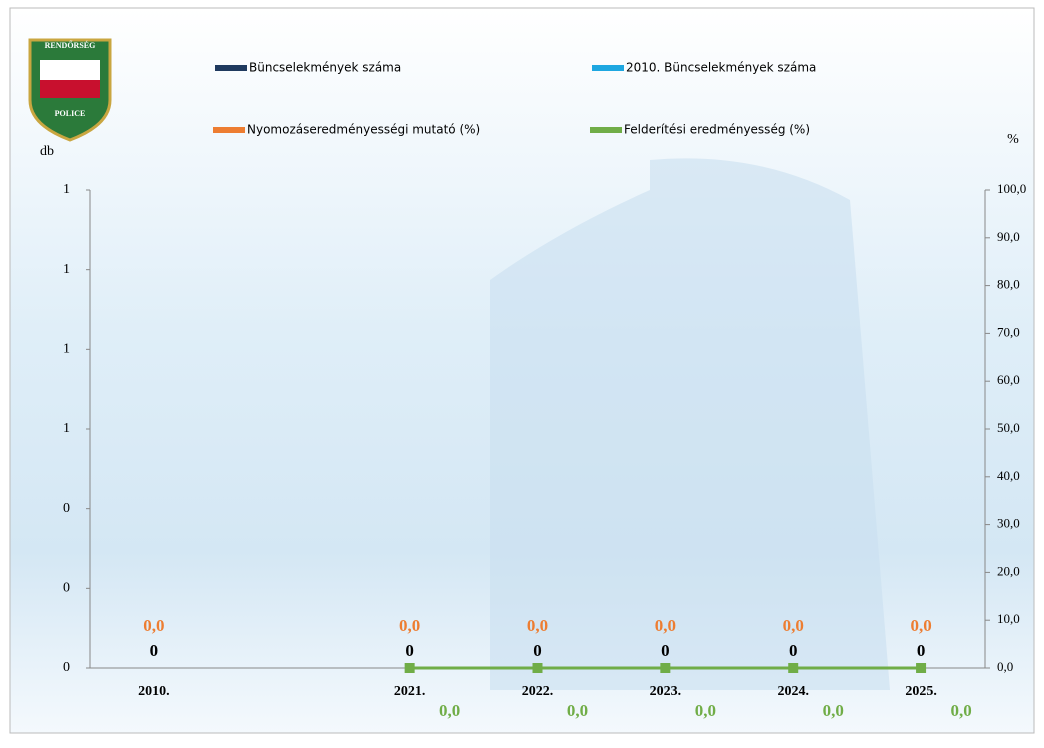 This screenshot has height=748, width=1044. What do you see at coordinates (70, 90) in the screenshot?
I see `logo: RENDŐRSÉG POLICE` at bounding box center [70, 90].